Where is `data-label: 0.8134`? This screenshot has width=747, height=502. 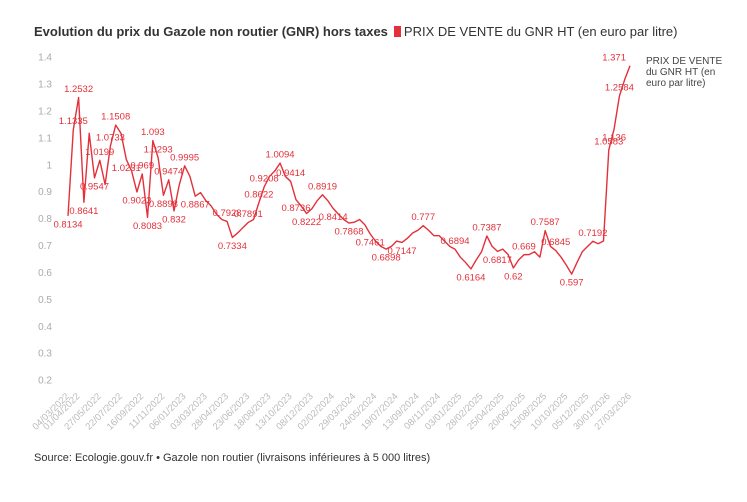 data-label: 0.8134 is located at coordinates (67, 224).